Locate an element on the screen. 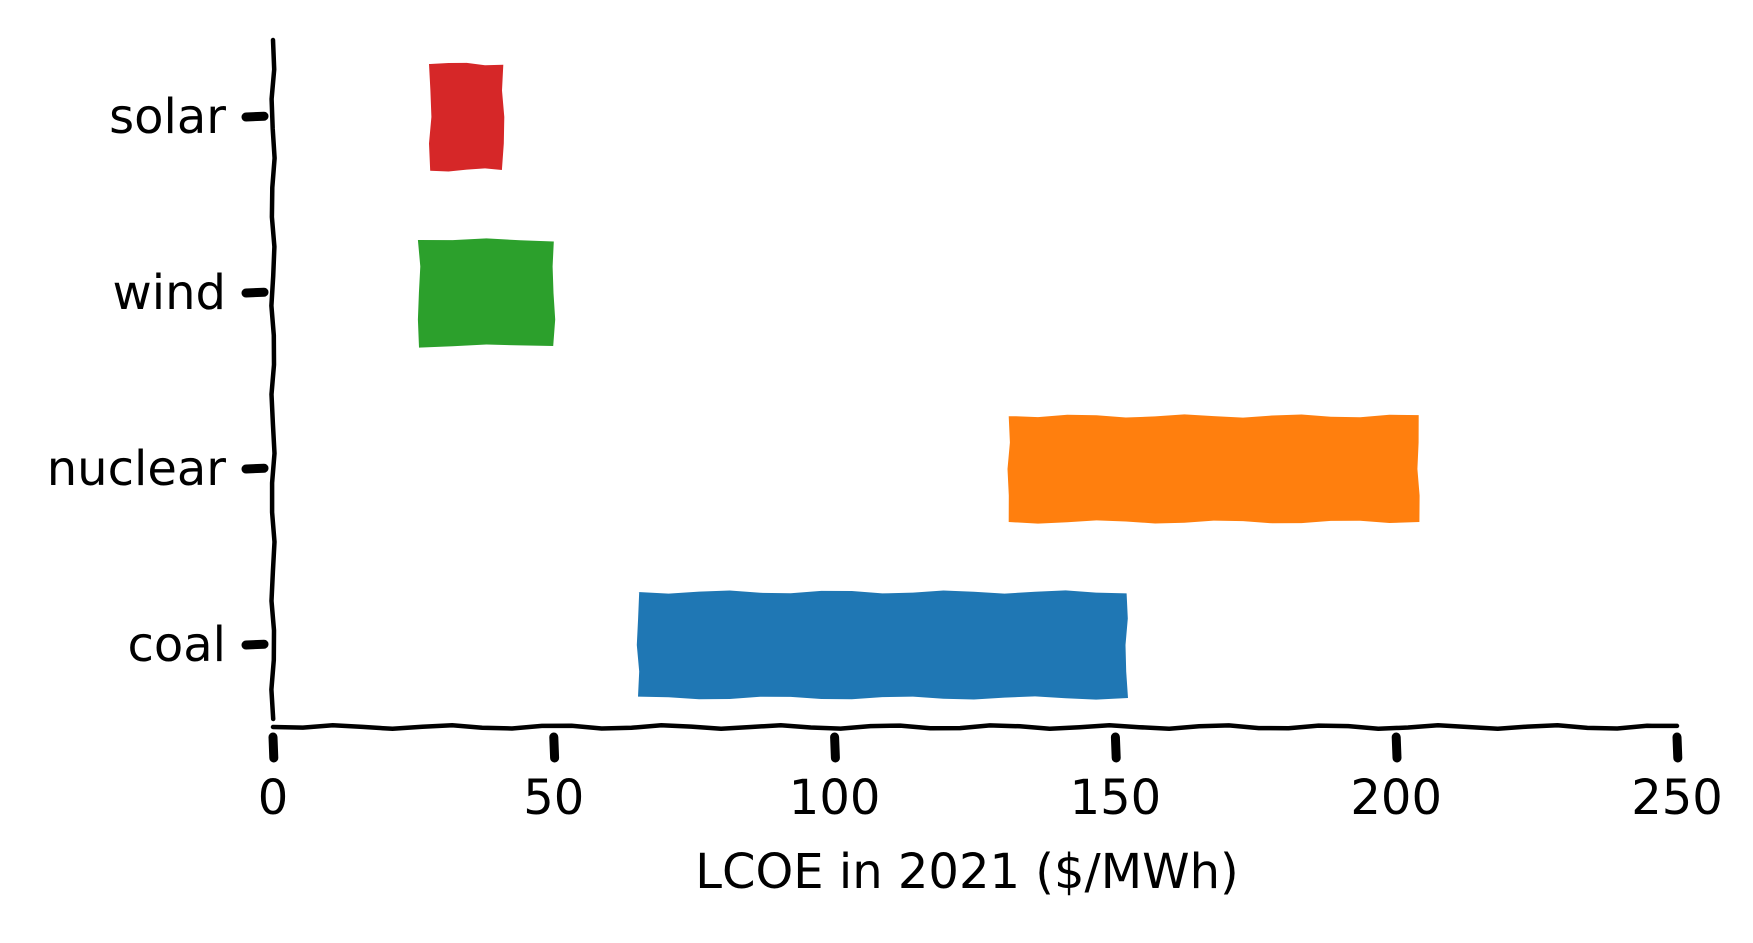  x-tick-label-100: 100 is located at coordinates (835, 798).